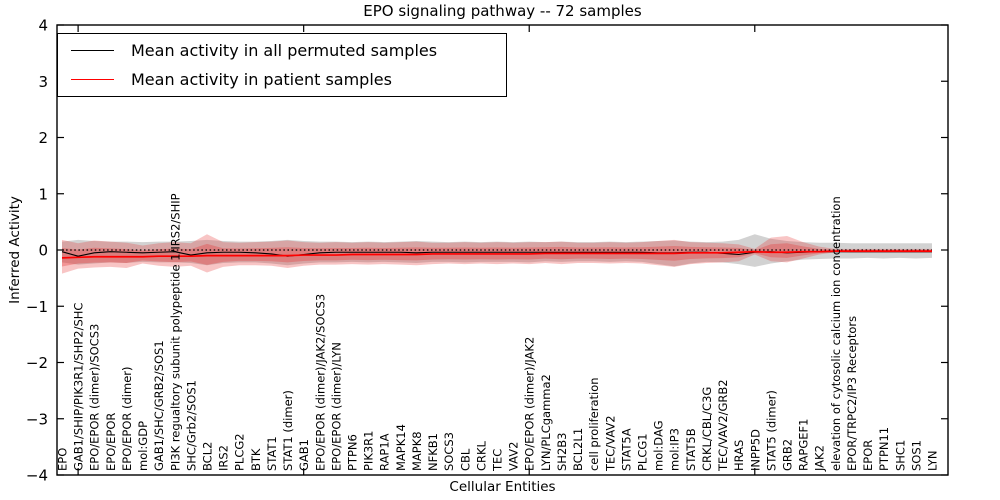 The width and height of the screenshot is (1000, 500). Describe the element at coordinates (336, 406) in the screenshot. I see `x-category-label: EPO/EPOR (dimer)/LYN` at that location.